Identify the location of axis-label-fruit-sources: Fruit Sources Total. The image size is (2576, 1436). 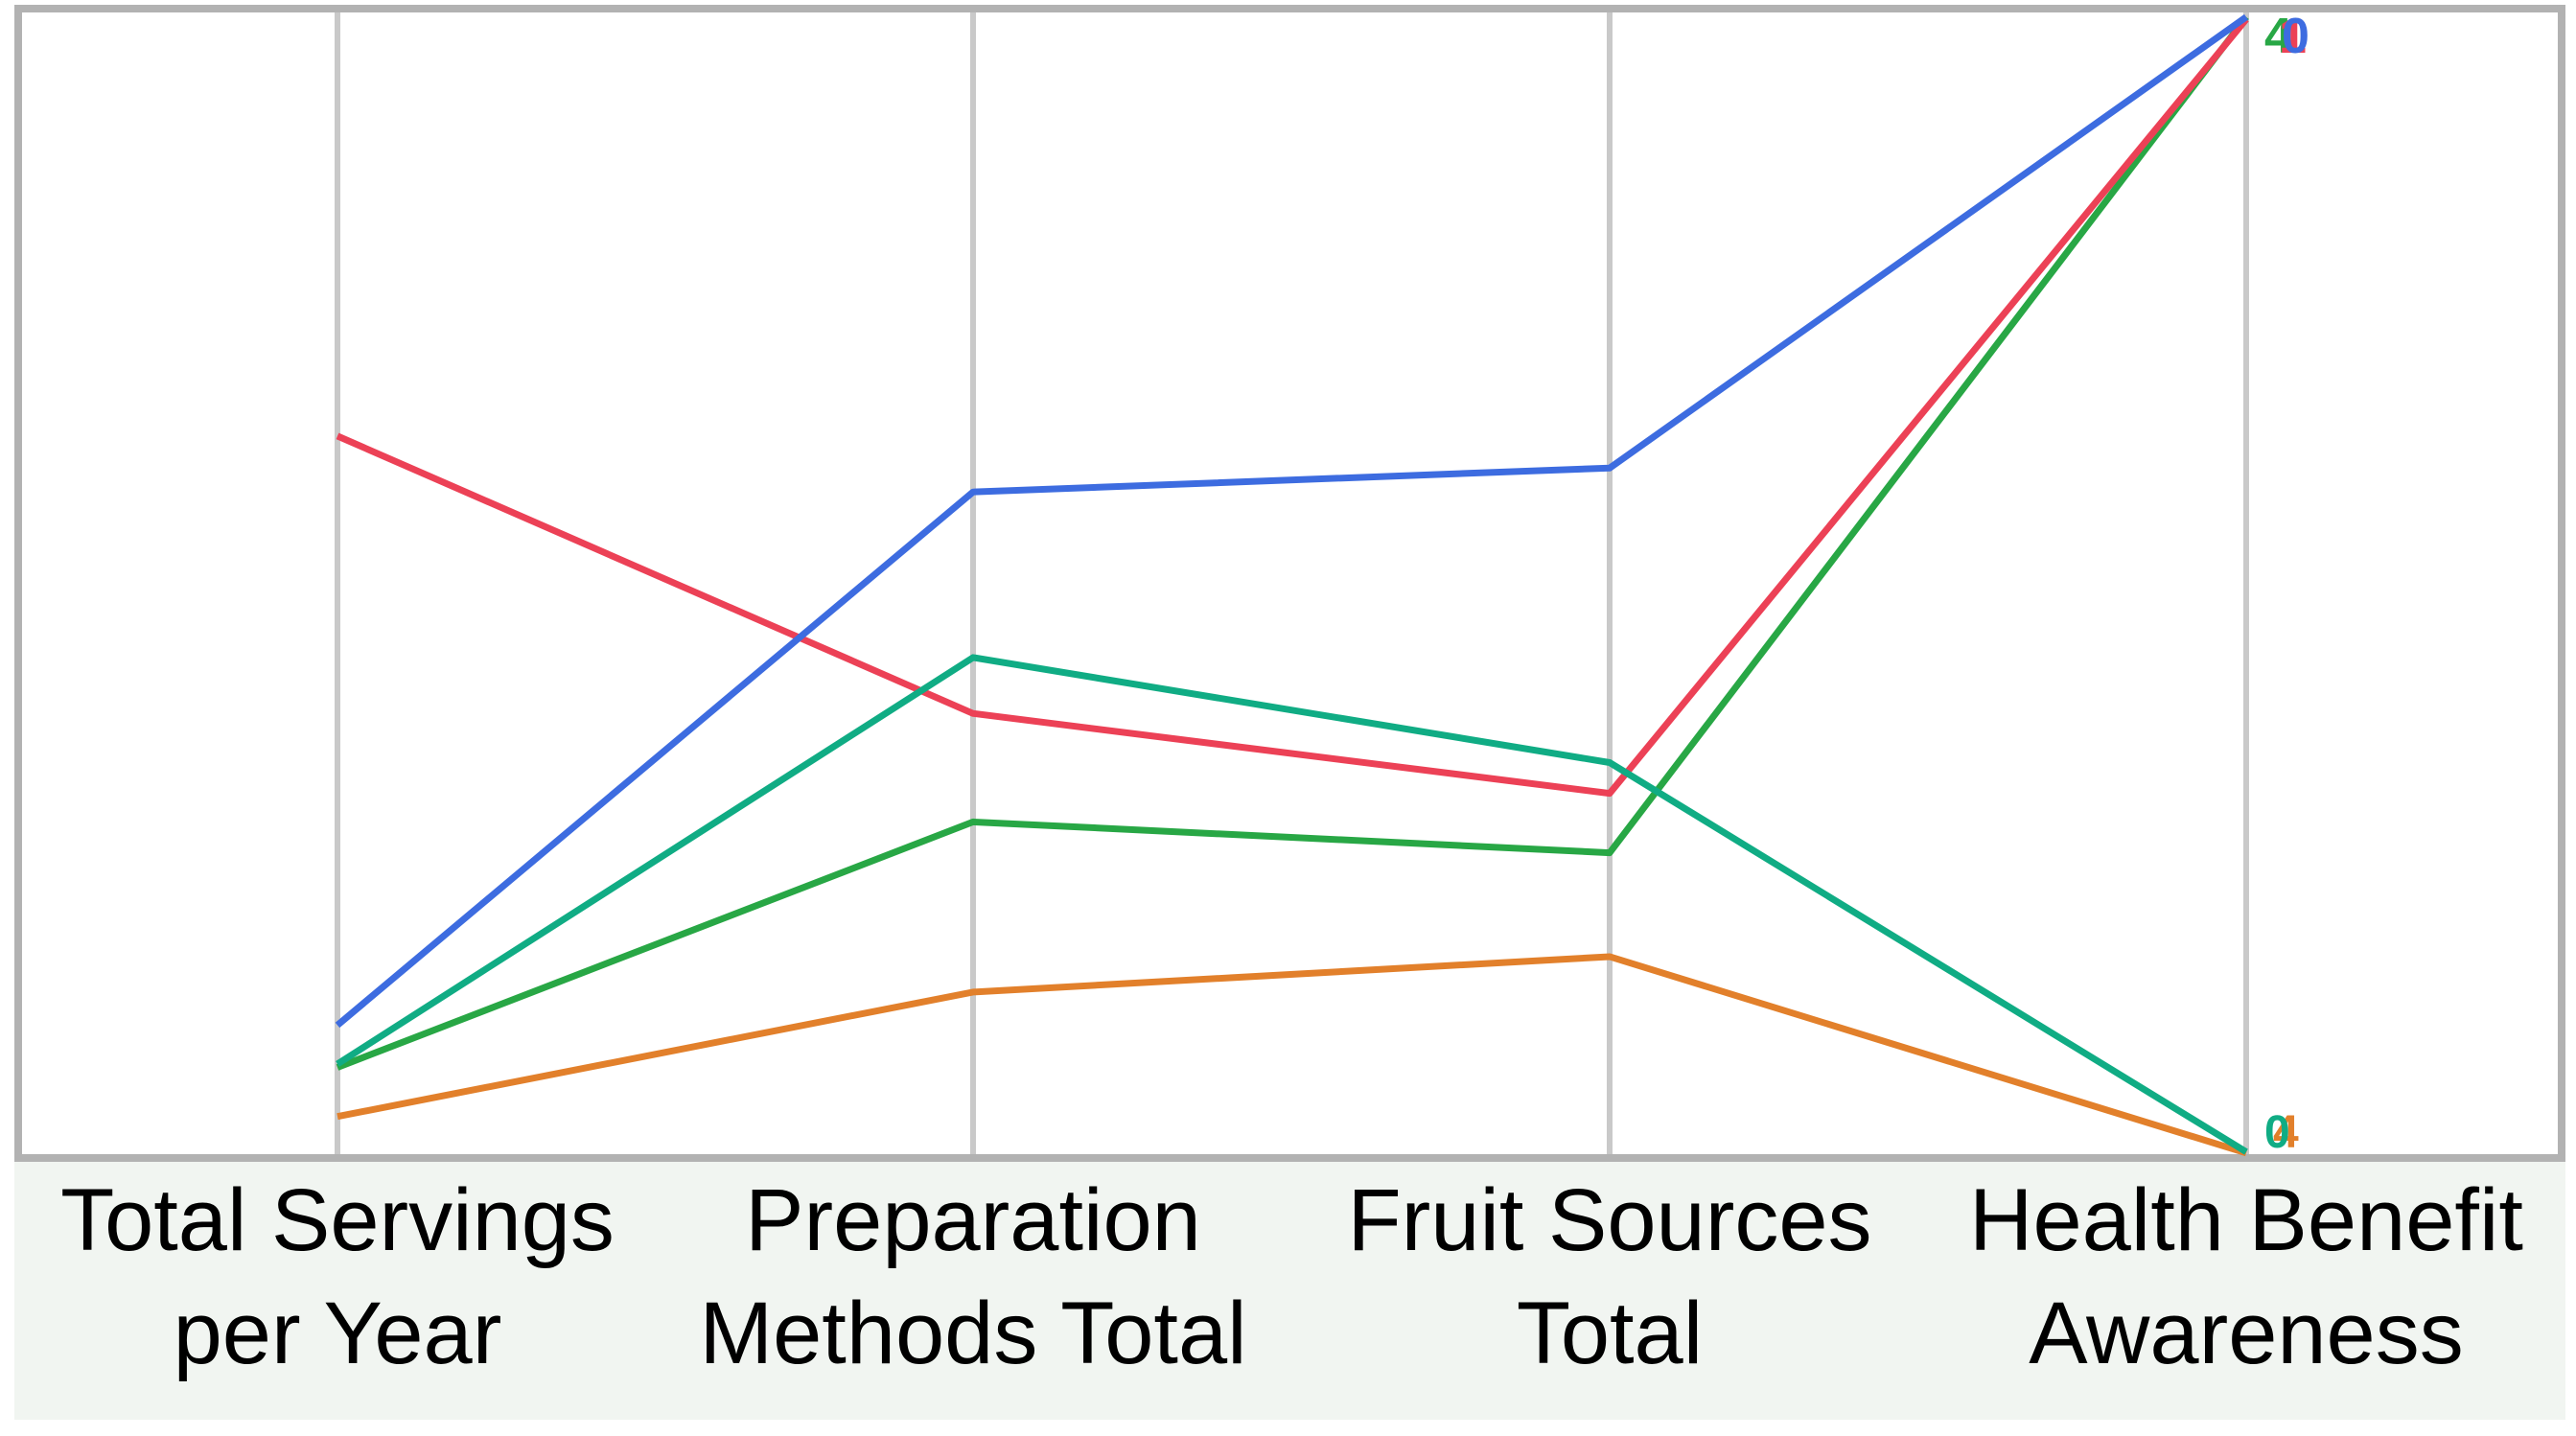
(1609, 1276).